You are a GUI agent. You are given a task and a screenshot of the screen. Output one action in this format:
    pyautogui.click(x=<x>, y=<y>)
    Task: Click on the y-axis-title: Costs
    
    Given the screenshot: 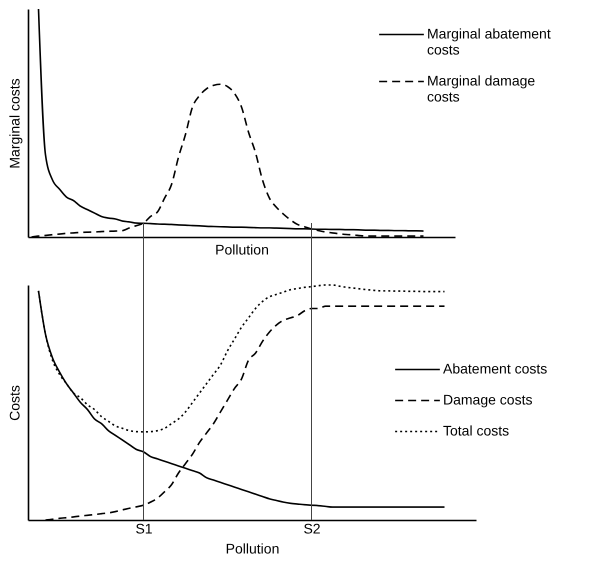 What is the action you would take?
    pyautogui.click(x=14, y=403)
    